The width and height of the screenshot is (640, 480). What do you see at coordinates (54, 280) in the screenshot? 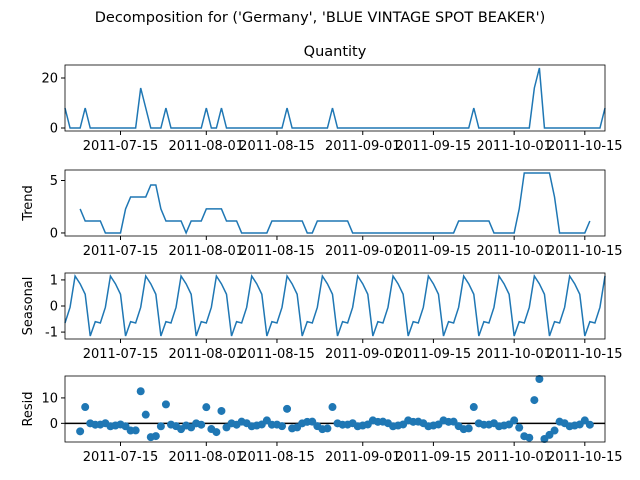
I see `y-tick-label: 1` at bounding box center [54, 280].